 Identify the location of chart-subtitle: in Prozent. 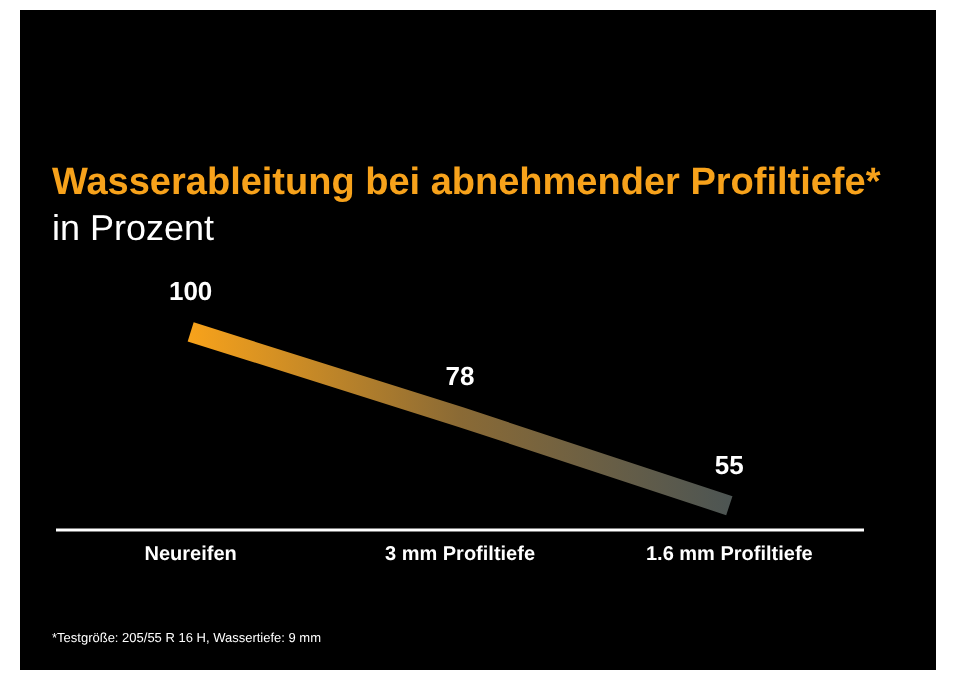
(133, 229).